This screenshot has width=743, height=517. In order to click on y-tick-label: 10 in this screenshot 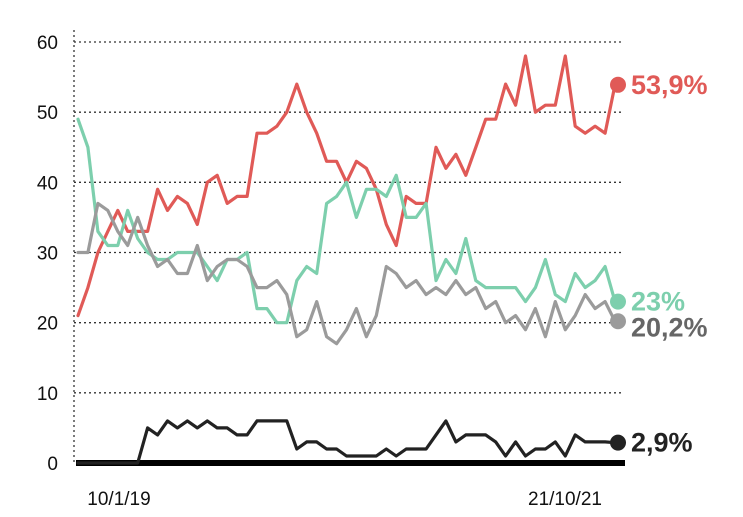, I will do `click(47, 394)`.